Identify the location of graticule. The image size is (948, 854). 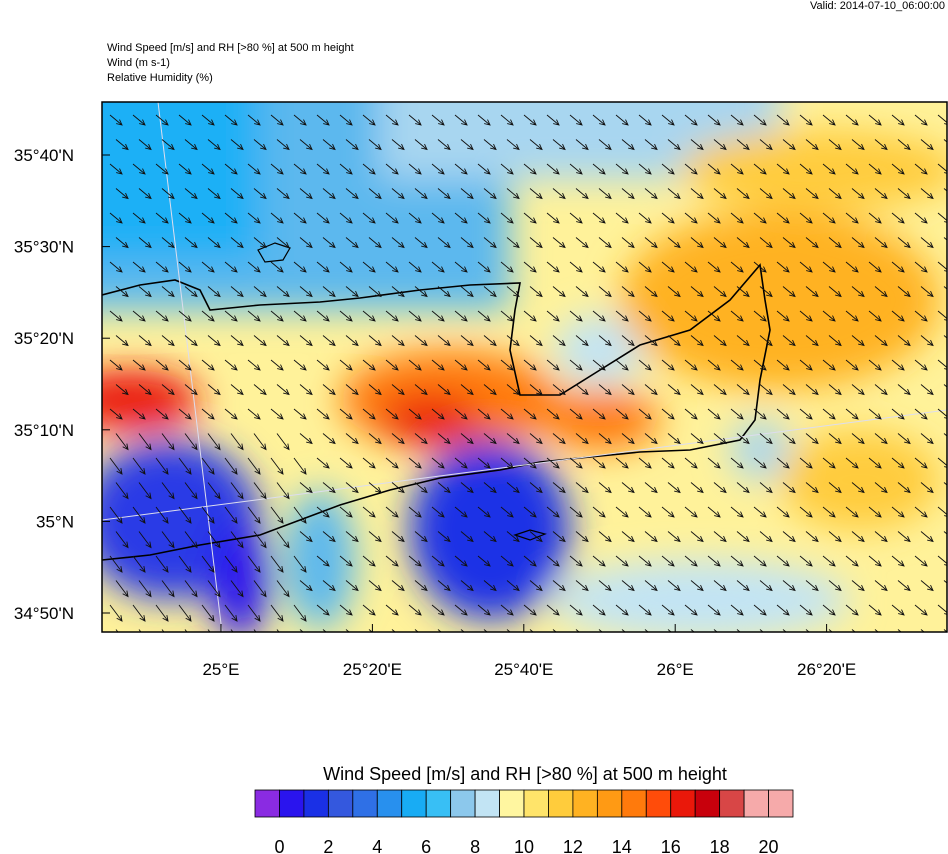
(524, 465).